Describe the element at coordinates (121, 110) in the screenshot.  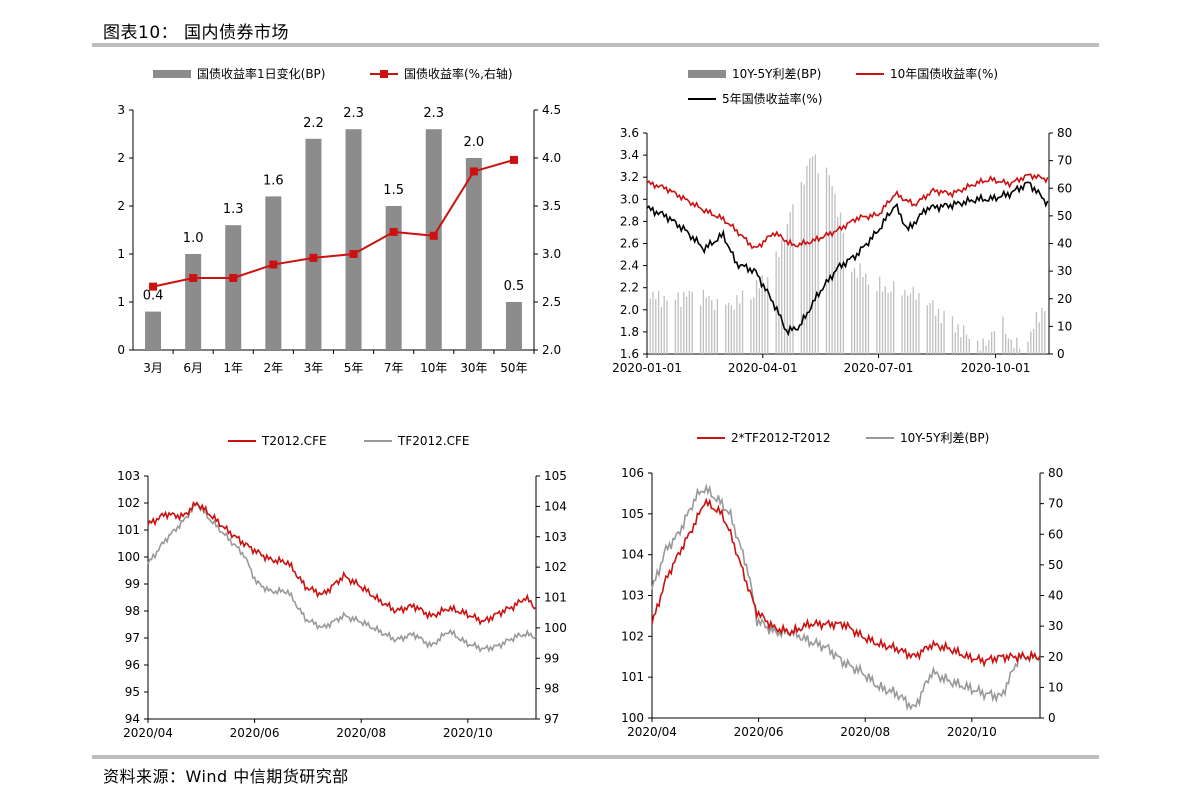
I see `y-tick-label-left: 3` at that location.